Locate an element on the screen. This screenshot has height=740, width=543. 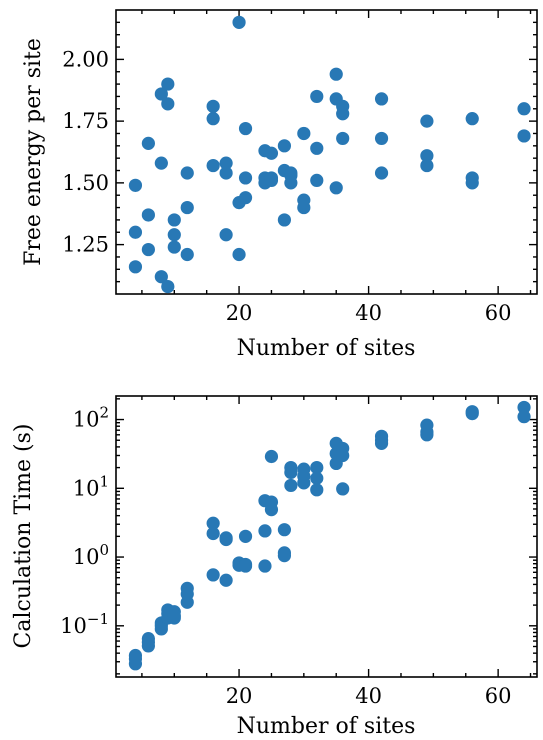
y-tick-label: 10⁰ is located at coordinates (91, 555).